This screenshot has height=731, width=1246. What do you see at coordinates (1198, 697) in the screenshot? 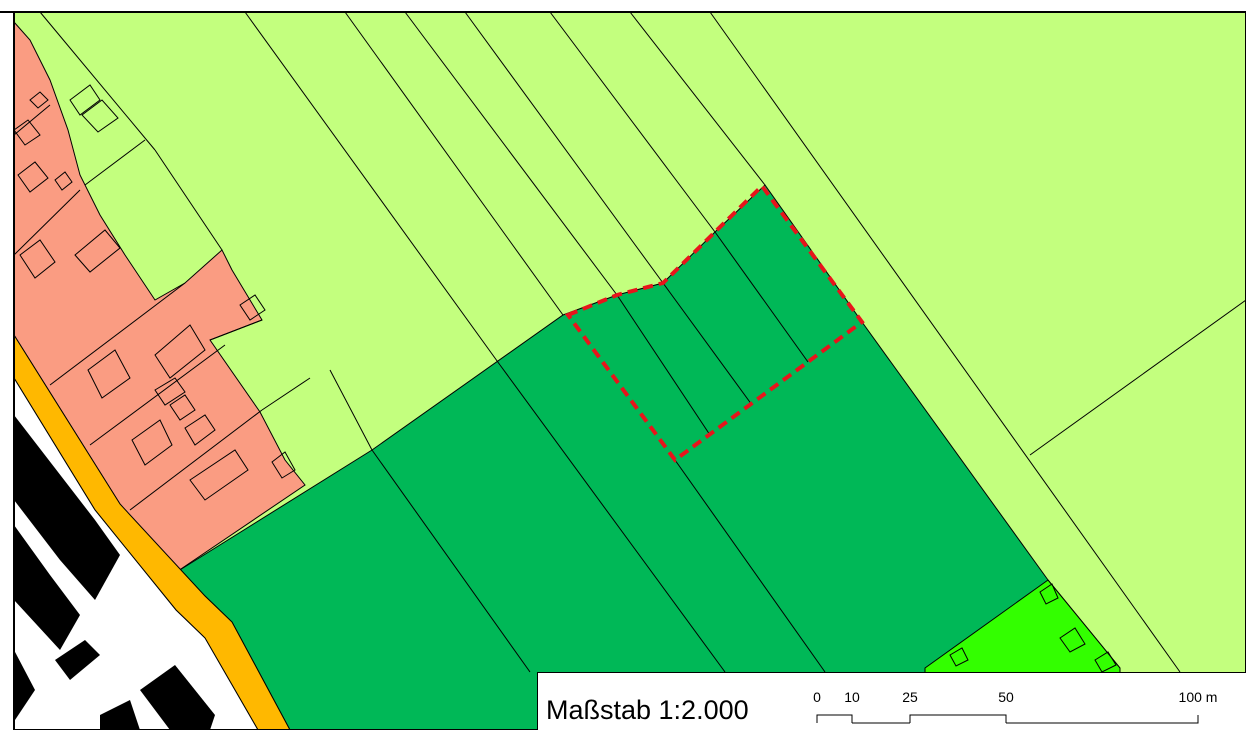
I see `scale-tick-label: 100 m` at bounding box center [1198, 697].